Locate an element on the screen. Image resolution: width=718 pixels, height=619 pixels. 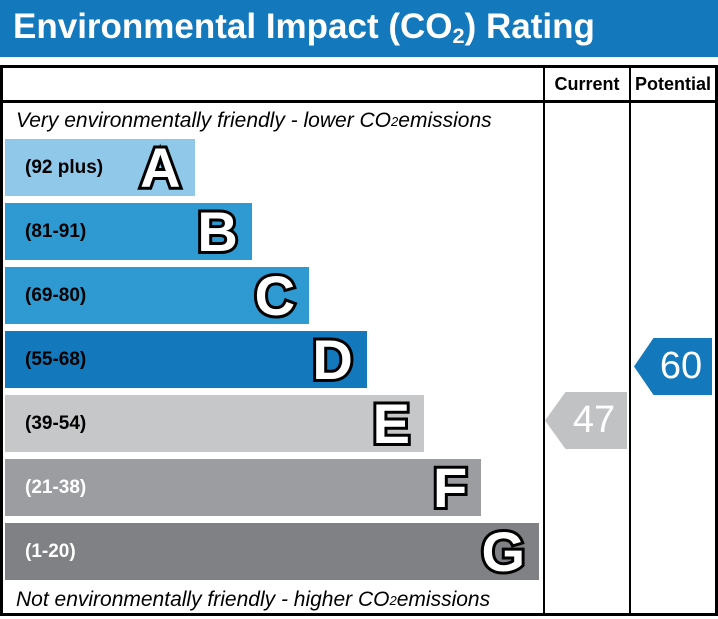
band-letter-outline: E is located at coordinates (391, 423).